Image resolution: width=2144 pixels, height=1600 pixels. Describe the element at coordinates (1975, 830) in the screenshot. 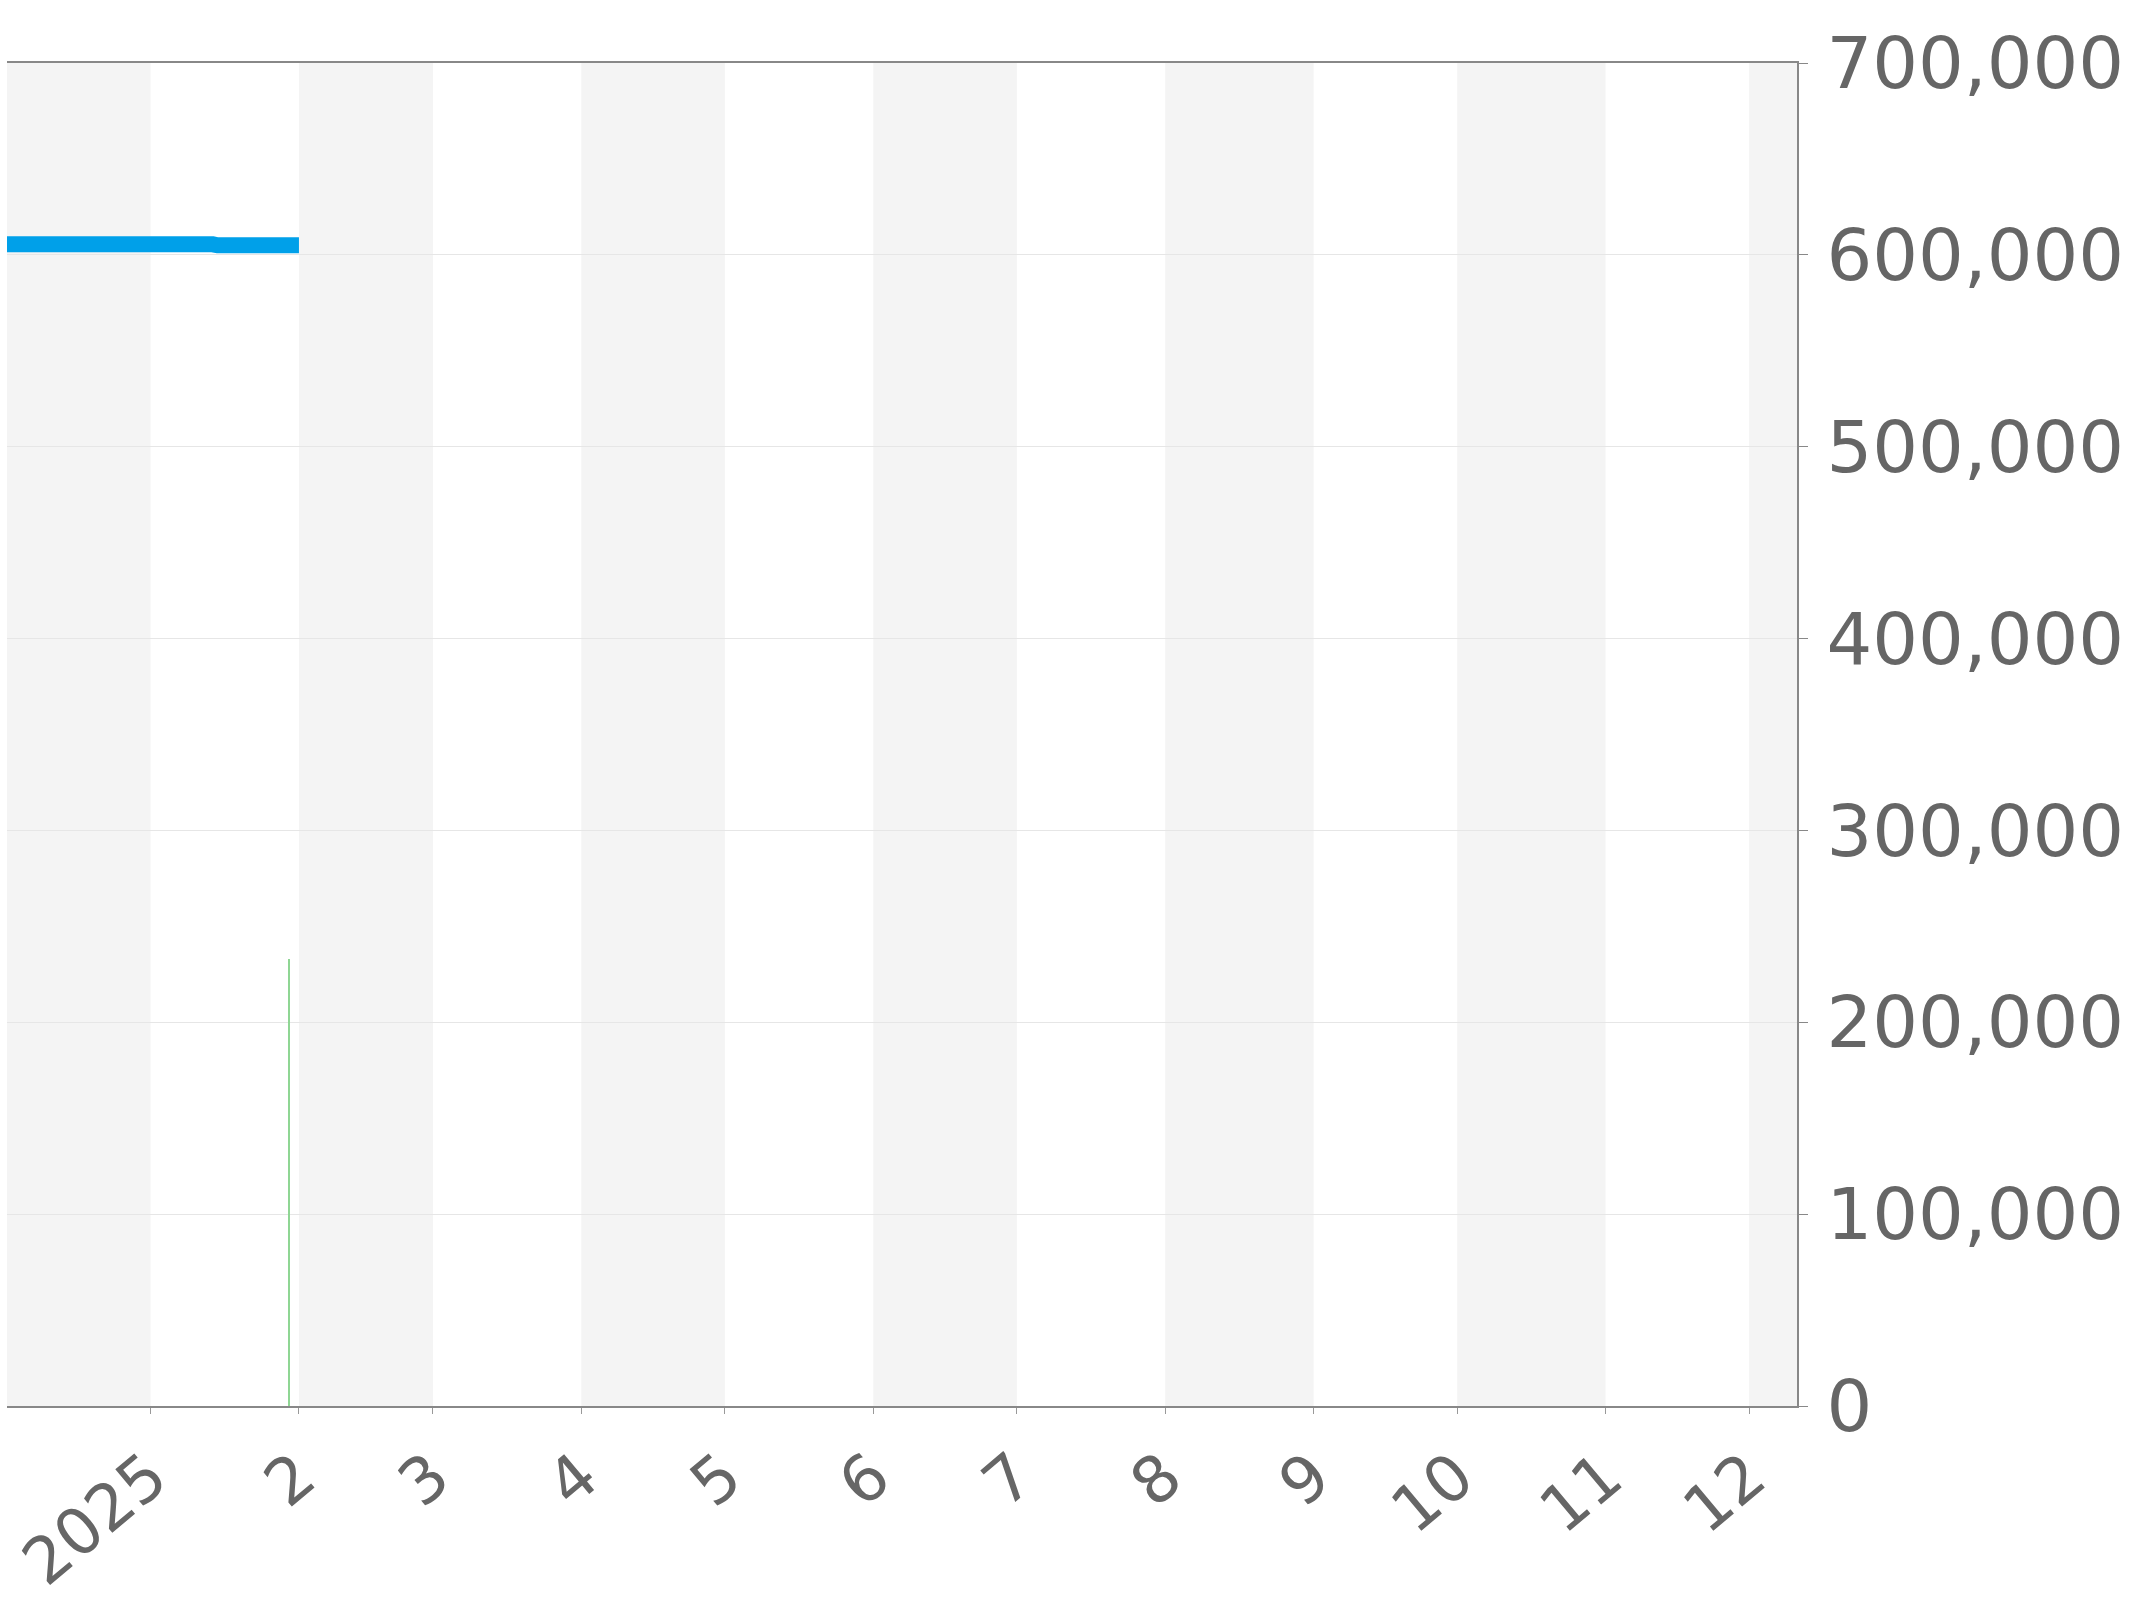

I see `y-tick-label: 300,000` at that location.